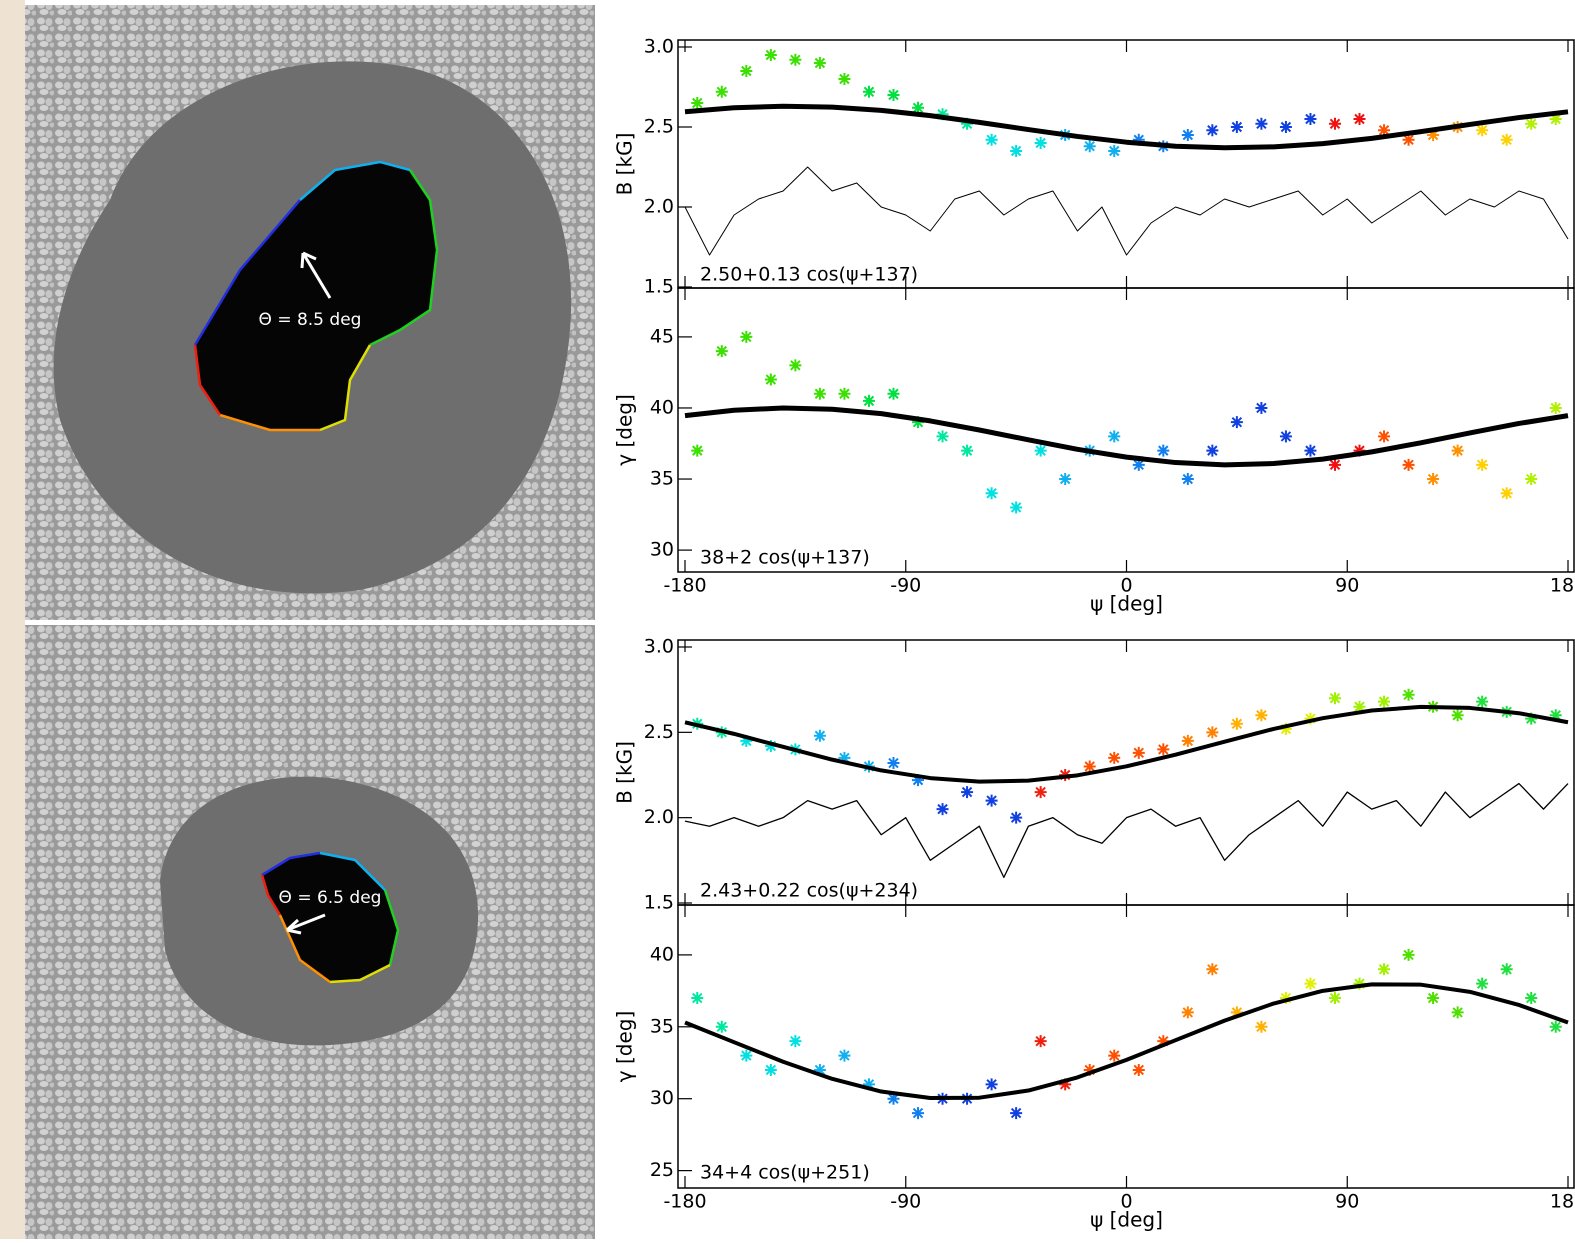 This screenshot has width=1575, height=1243. I want to click on y-tick-label: 25, so click(662, 1170).